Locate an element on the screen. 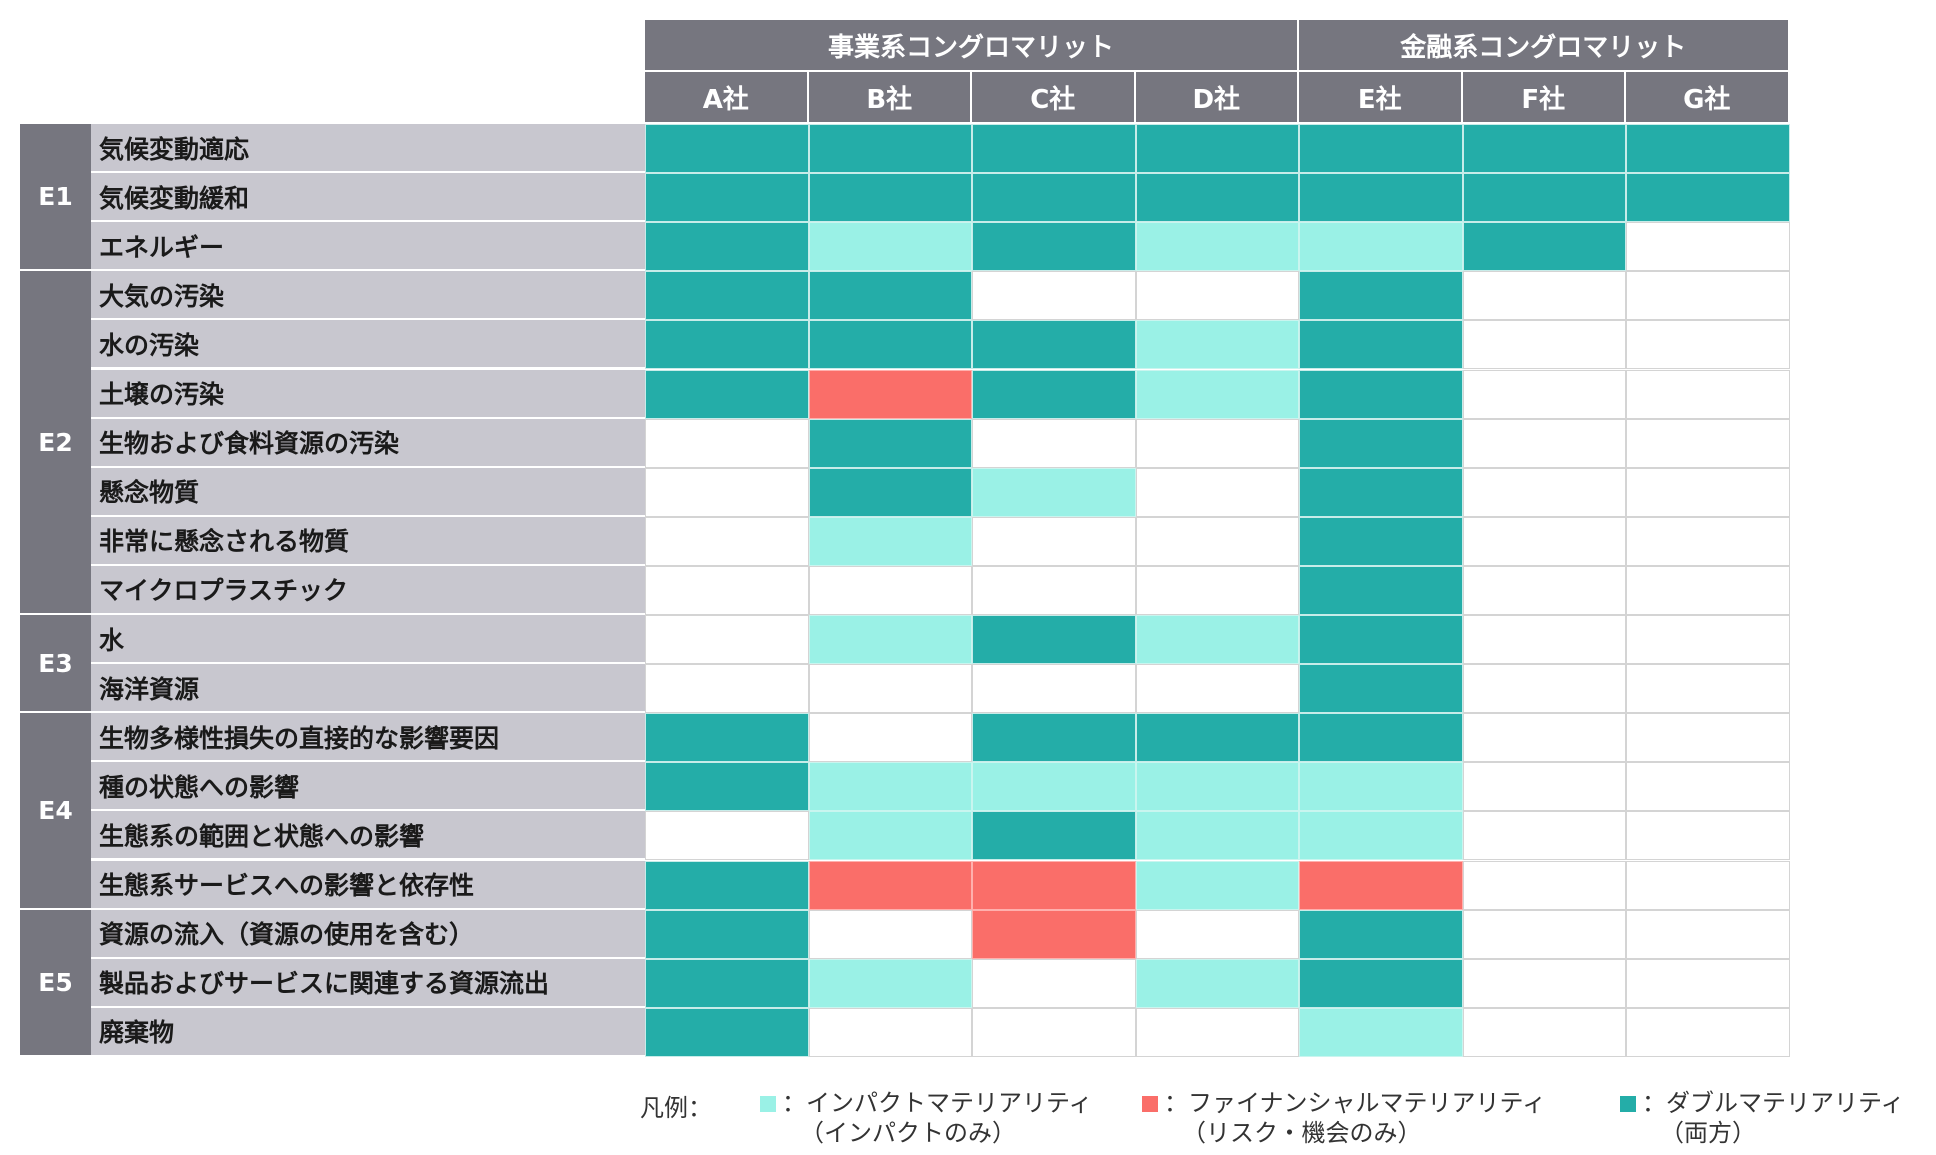 Image resolution: width=1936 pixels, height=1155 pixels. row-label: 土壌の汚染 is located at coordinates (368, 394).